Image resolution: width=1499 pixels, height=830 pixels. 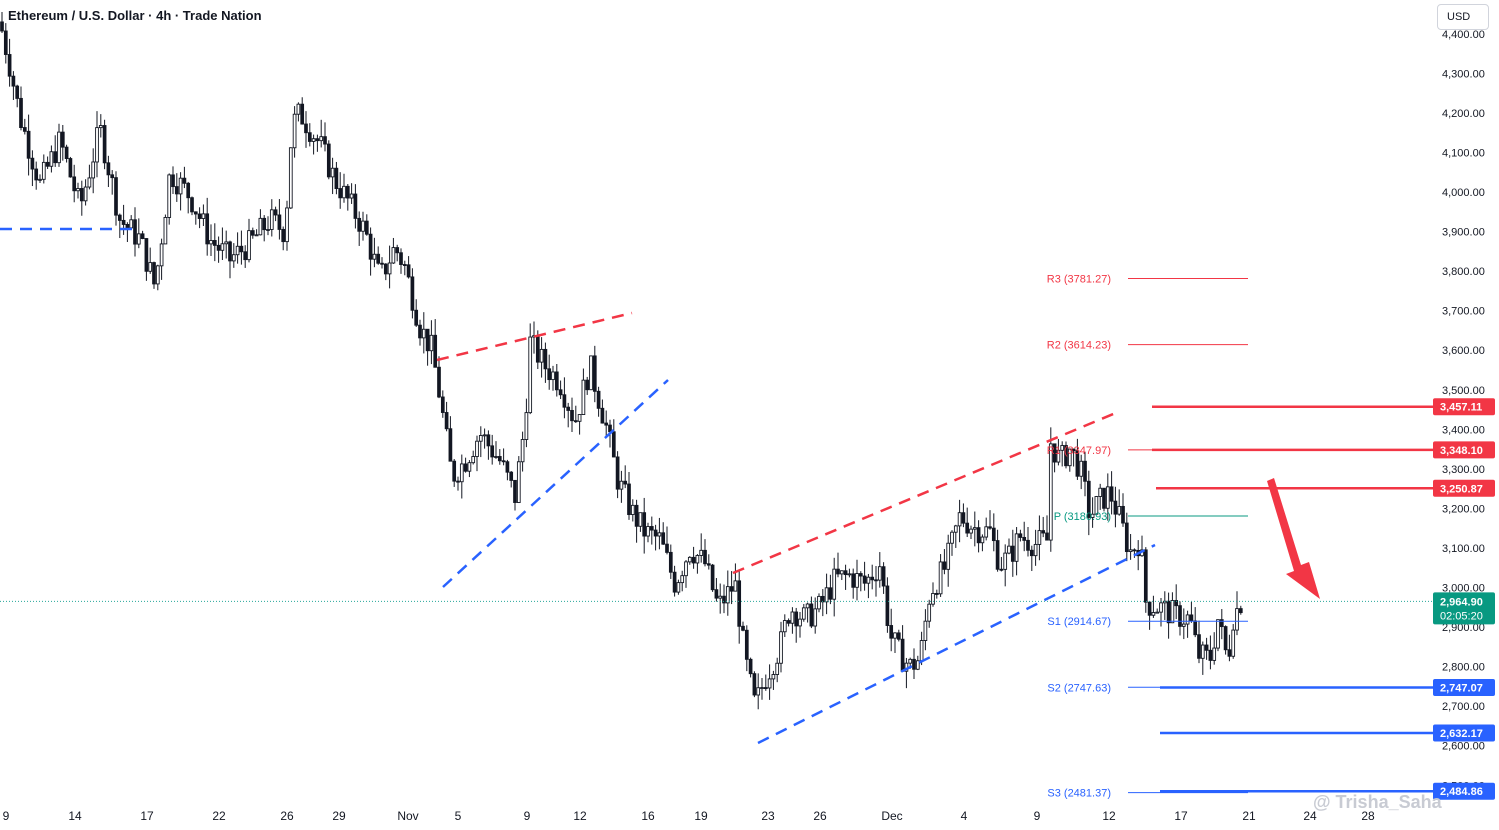 What do you see at coordinates (701, 816) in the screenshot?
I see `x-tick-label: 19` at bounding box center [701, 816].